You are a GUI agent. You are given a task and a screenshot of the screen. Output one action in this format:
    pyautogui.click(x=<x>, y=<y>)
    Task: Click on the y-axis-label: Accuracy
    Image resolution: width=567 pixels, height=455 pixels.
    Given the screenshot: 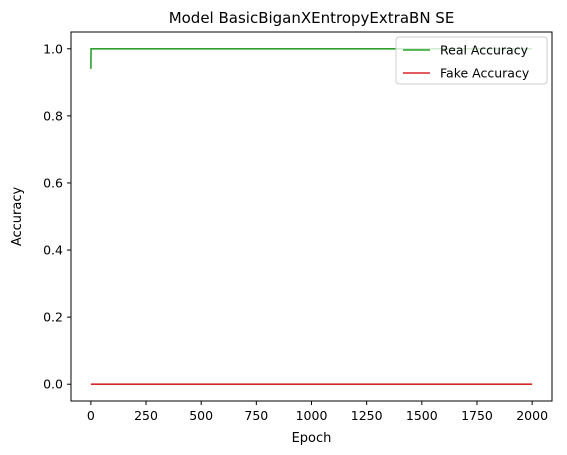 What is the action you would take?
    pyautogui.click(x=17, y=217)
    